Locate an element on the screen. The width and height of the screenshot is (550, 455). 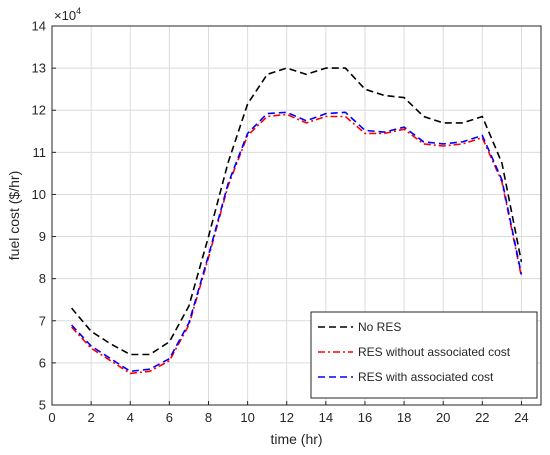
y-axis-multiplier: ×10⁴ is located at coordinates (67, 14).